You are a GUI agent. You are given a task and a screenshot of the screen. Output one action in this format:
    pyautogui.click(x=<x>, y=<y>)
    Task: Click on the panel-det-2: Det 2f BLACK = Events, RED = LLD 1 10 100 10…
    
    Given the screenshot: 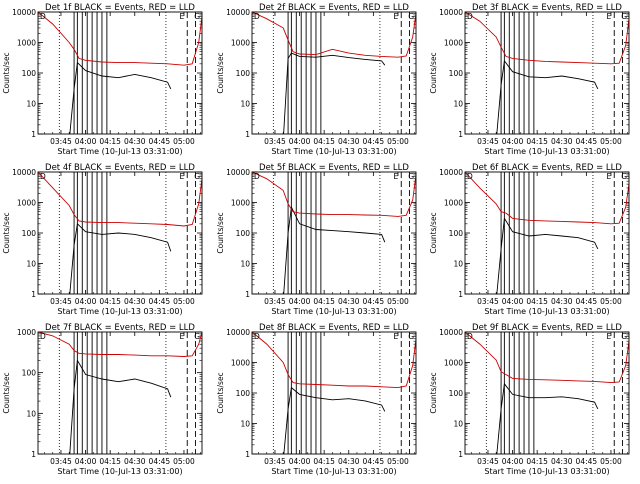 What is the action you would take?
    pyautogui.click(x=316, y=79)
    